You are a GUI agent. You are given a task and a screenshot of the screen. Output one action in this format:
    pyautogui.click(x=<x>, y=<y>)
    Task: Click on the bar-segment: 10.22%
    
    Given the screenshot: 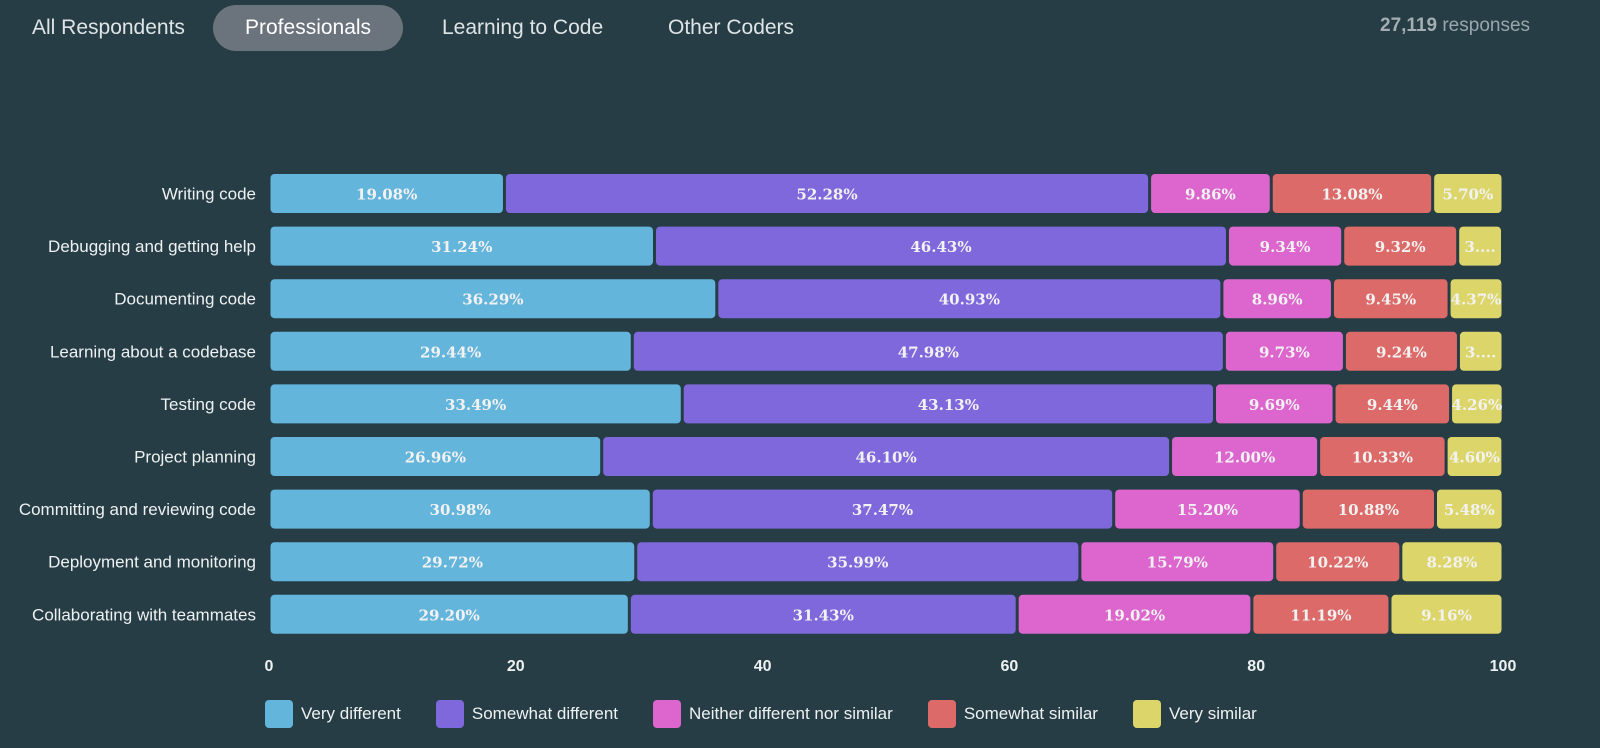 What is the action you would take?
    pyautogui.click(x=1338, y=562)
    